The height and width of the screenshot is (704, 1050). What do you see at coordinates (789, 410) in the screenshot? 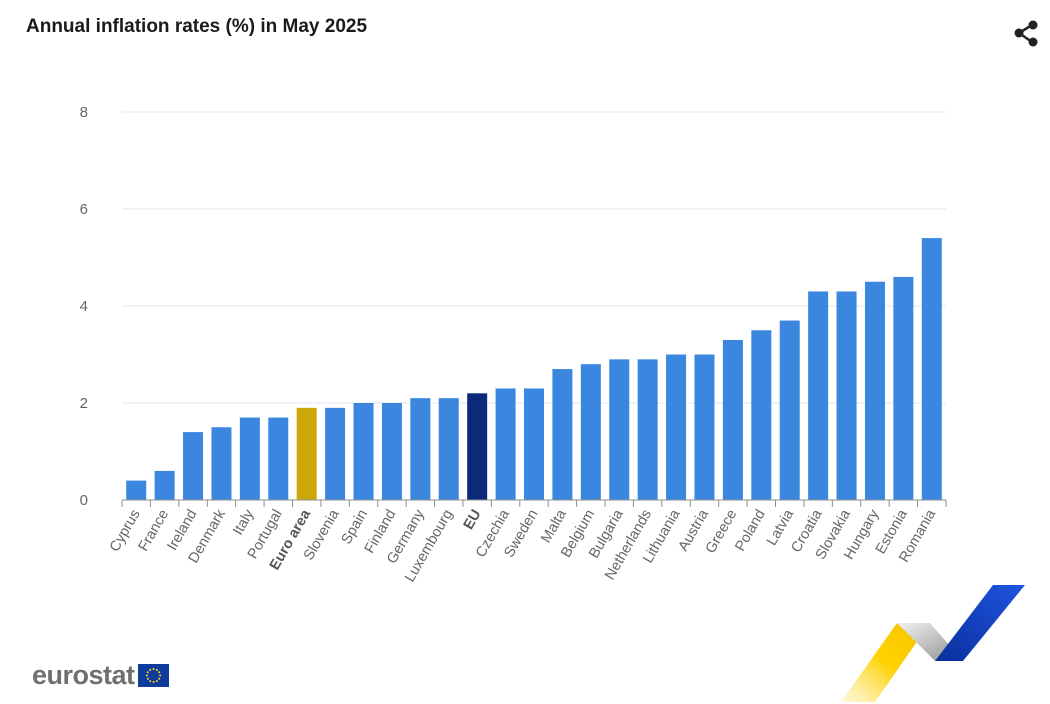
I see `bar-latvia` at bounding box center [789, 410].